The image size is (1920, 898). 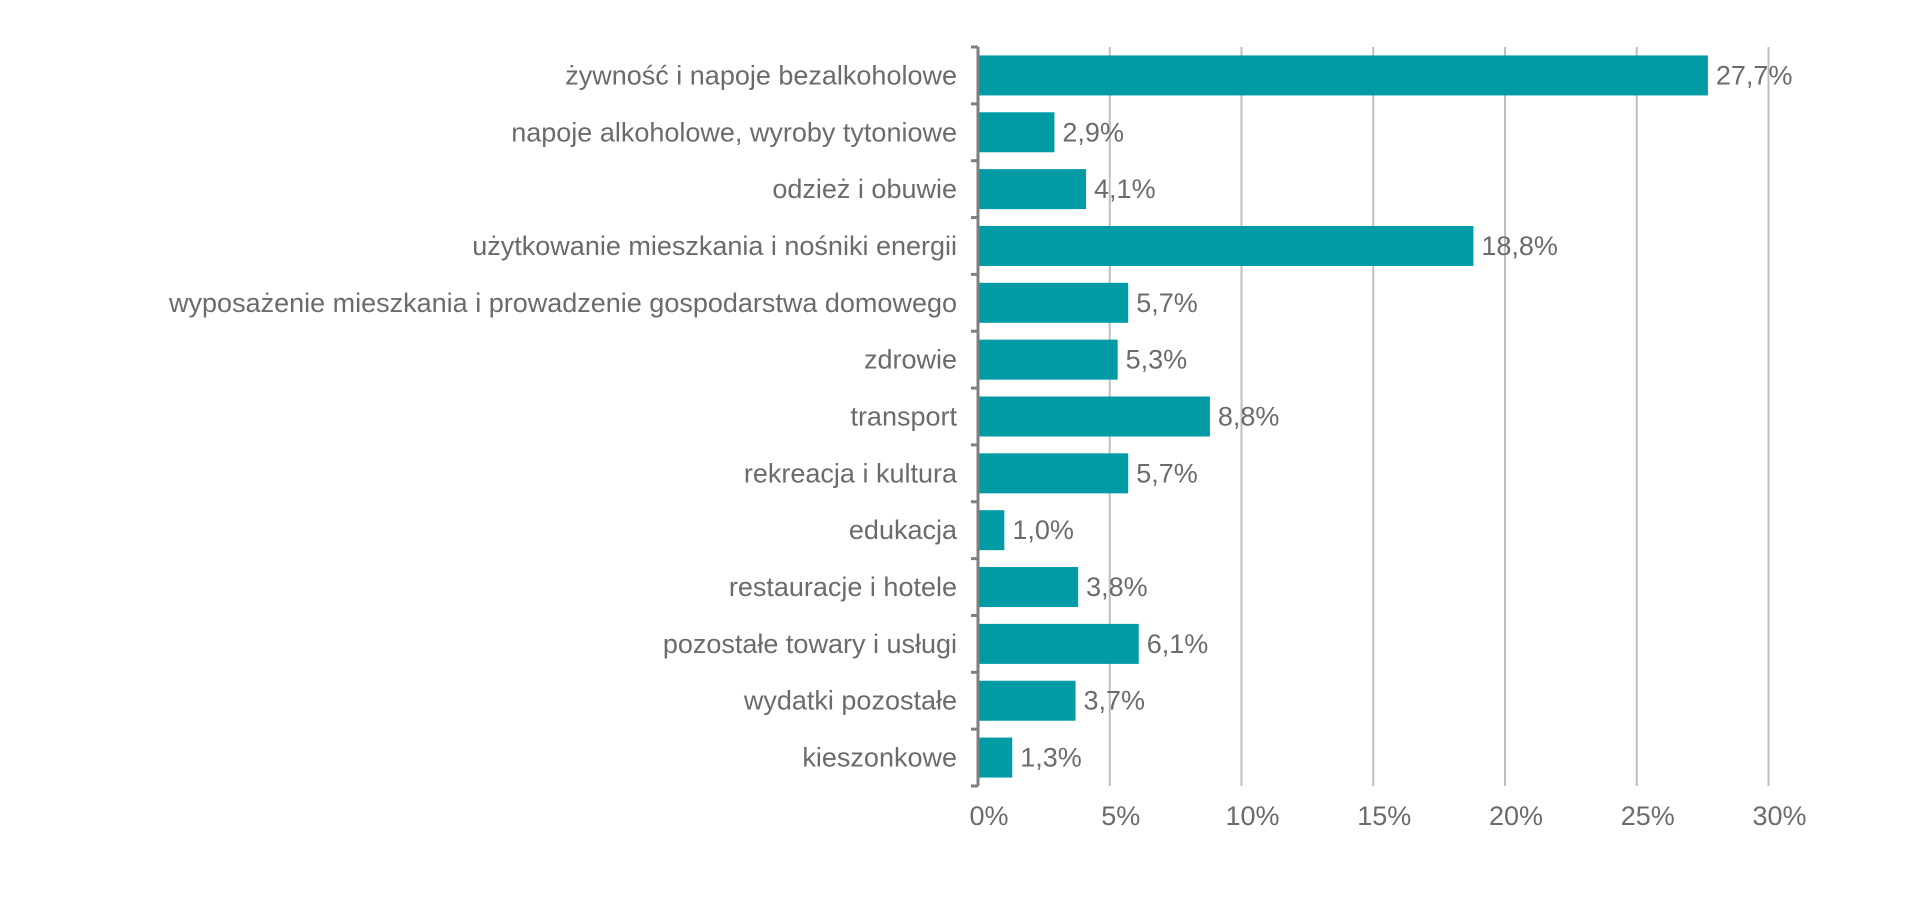 I want to click on x-tick-label: 25%, so click(x=1648, y=816).